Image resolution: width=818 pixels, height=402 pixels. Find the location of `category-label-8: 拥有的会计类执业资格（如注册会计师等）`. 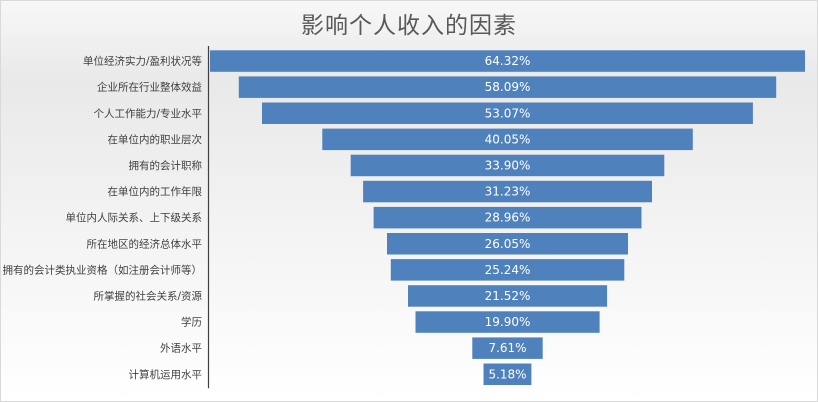

category-label-8: 拥有的会计类执业资格（如注册会计师等） is located at coordinates (103, 269).